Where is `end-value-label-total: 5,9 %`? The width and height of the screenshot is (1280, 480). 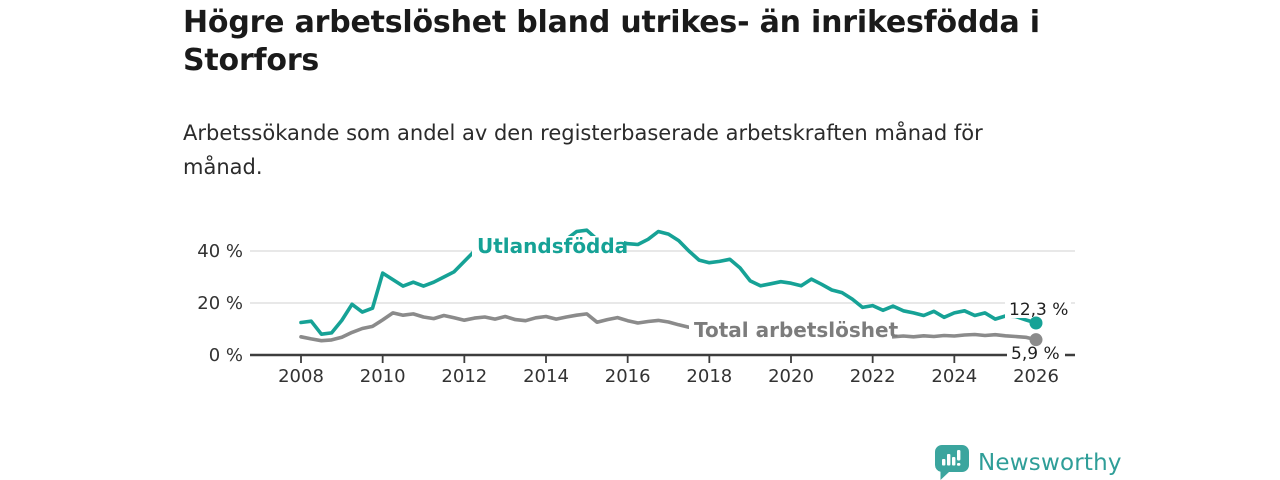 end-value-label-total: 5,9 % is located at coordinates (1035, 354).